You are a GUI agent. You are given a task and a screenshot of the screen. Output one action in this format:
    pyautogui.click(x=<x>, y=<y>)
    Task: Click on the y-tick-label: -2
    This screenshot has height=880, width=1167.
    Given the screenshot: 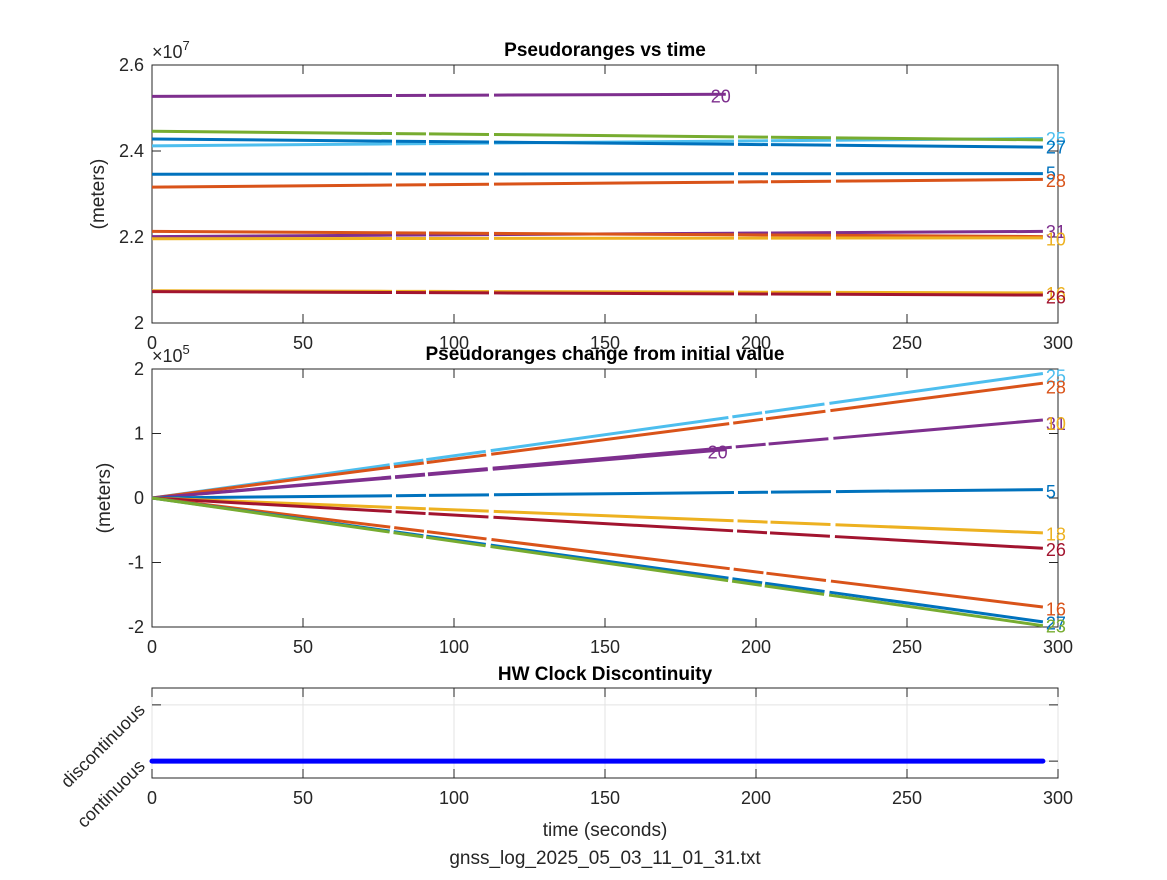 What is the action you would take?
    pyautogui.click(x=136, y=627)
    